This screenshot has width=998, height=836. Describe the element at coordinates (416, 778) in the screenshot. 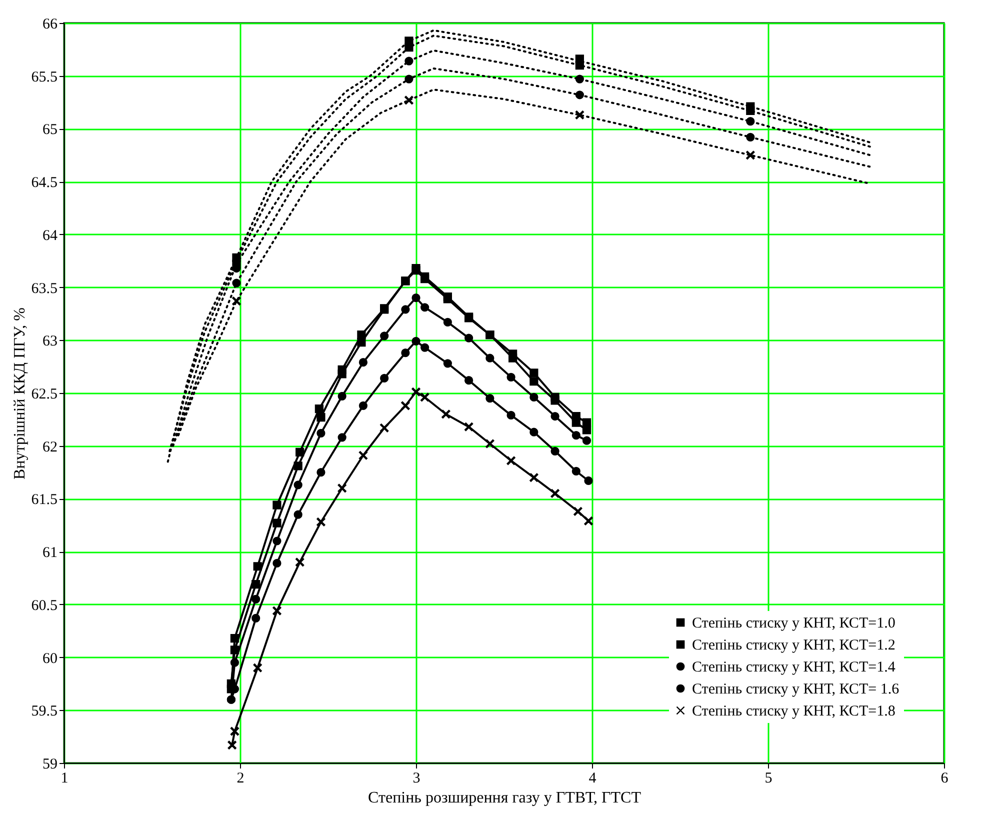

I see `x-tick-label: 3` at that location.